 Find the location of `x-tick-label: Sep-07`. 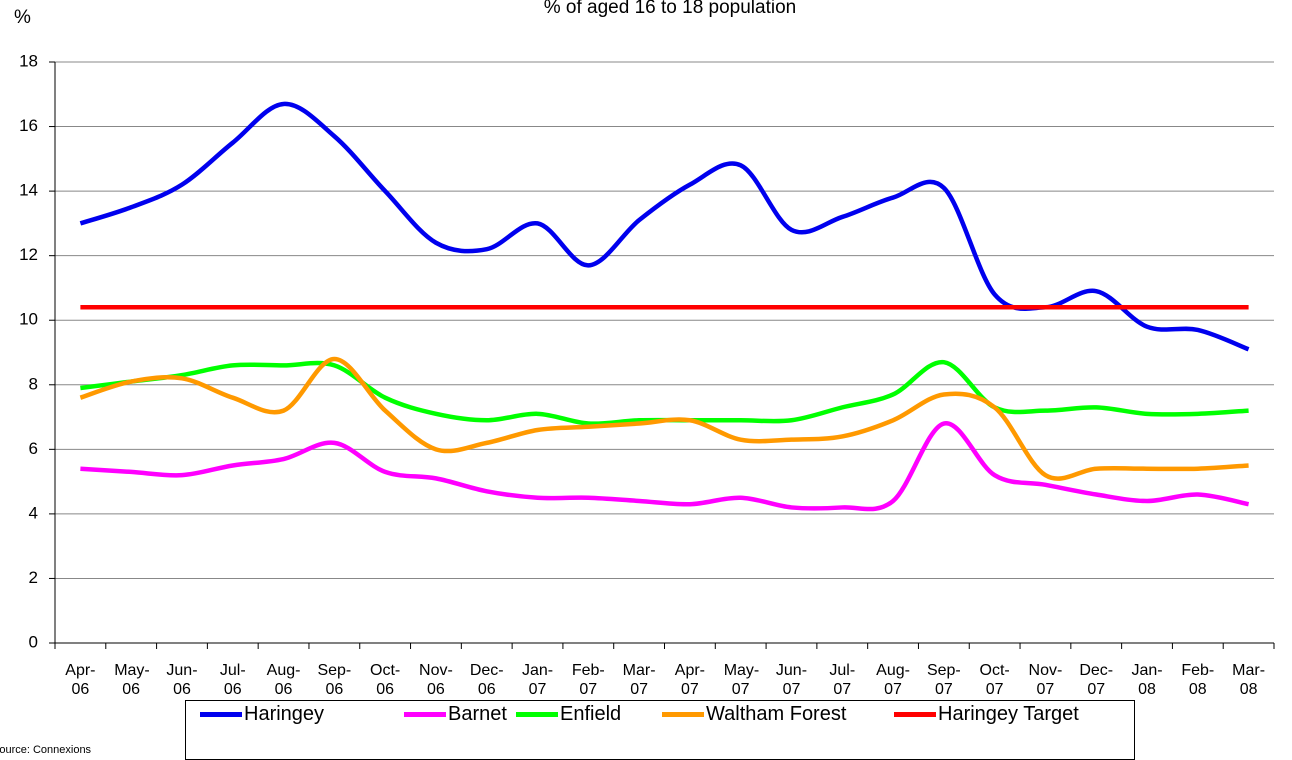

x-tick-label: Sep-07 is located at coordinates (943, 680).